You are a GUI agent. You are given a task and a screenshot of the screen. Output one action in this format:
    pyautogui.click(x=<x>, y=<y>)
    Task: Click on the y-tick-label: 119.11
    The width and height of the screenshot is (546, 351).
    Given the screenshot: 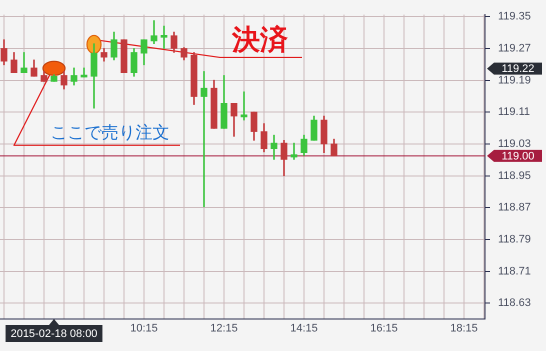 What is the action you would take?
    pyautogui.click(x=514, y=112)
    